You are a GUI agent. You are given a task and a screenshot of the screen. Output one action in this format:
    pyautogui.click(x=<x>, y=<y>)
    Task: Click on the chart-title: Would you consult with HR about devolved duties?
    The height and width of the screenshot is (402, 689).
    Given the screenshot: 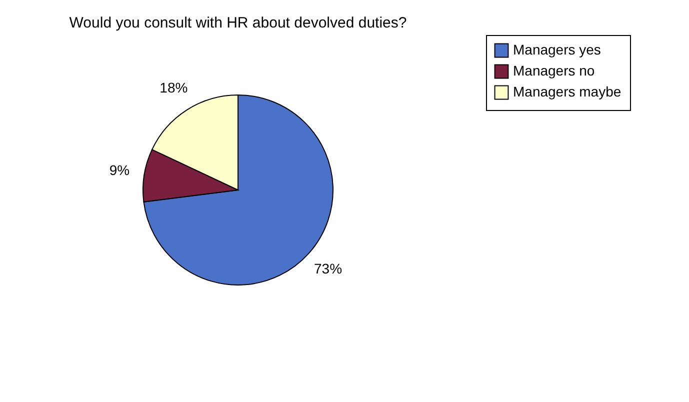 What is the action you would take?
    pyautogui.click(x=238, y=23)
    